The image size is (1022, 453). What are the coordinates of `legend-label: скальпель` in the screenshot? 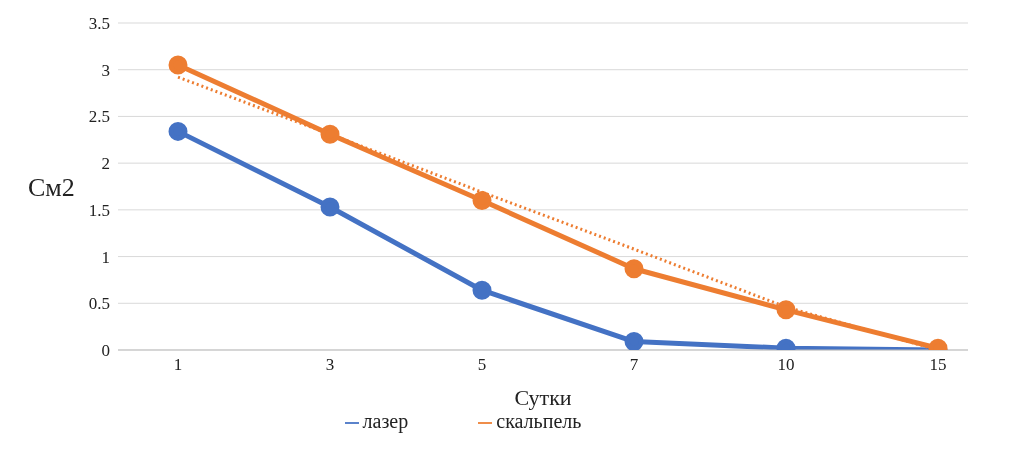 It's located at (539, 421).